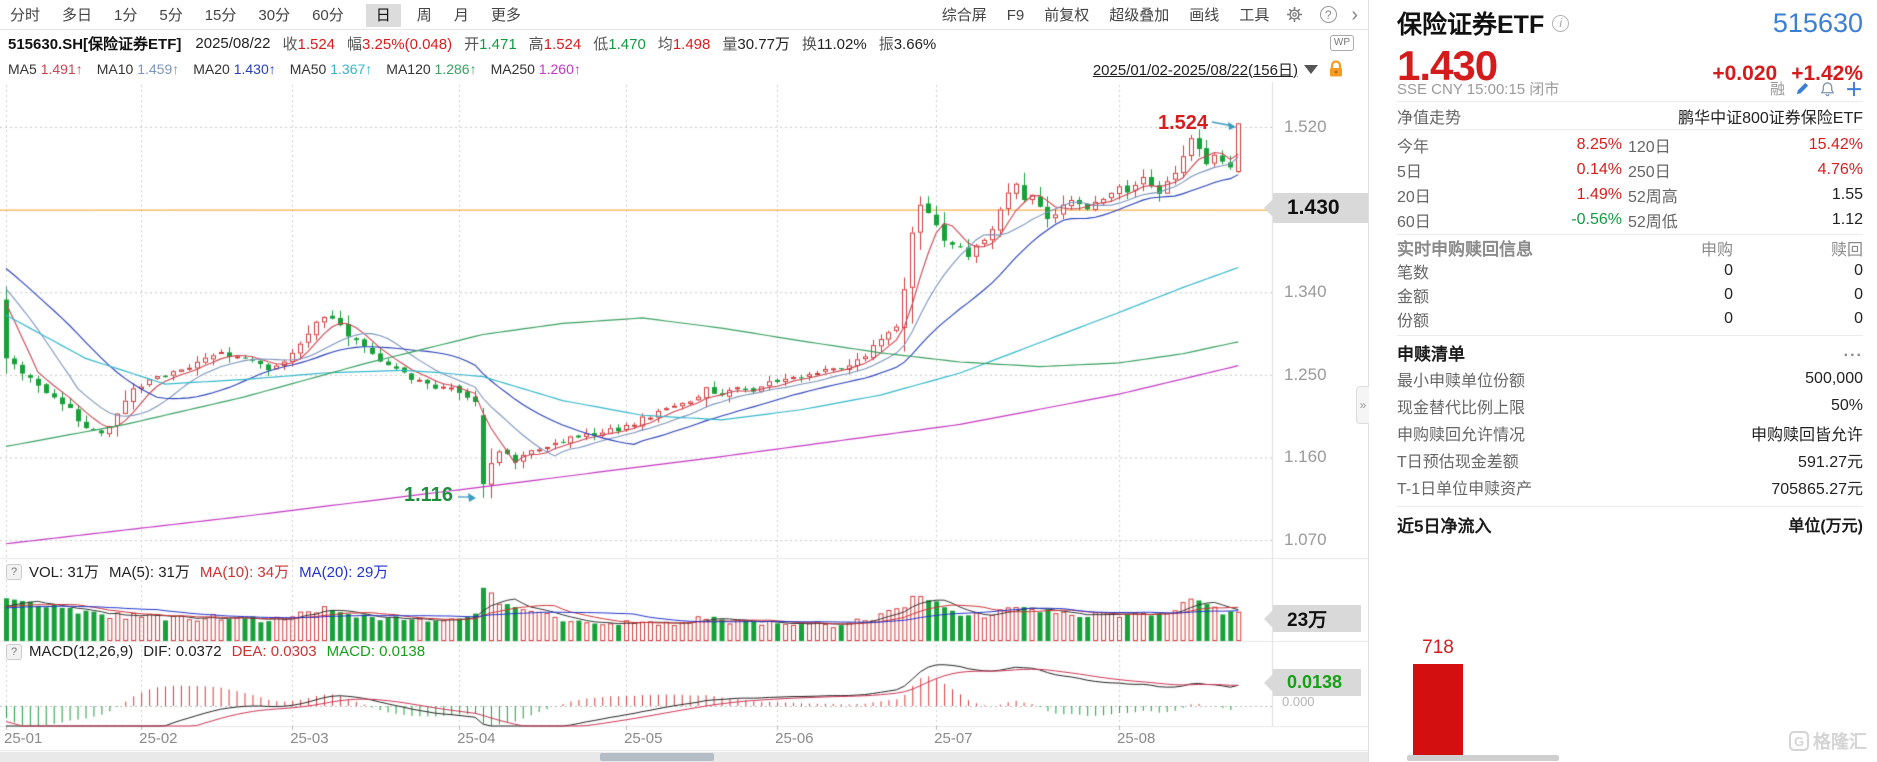 This screenshot has width=1877, height=762. What do you see at coordinates (461, 15) in the screenshot?
I see `period-tab-月: 月` at bounding box center [461, 15].